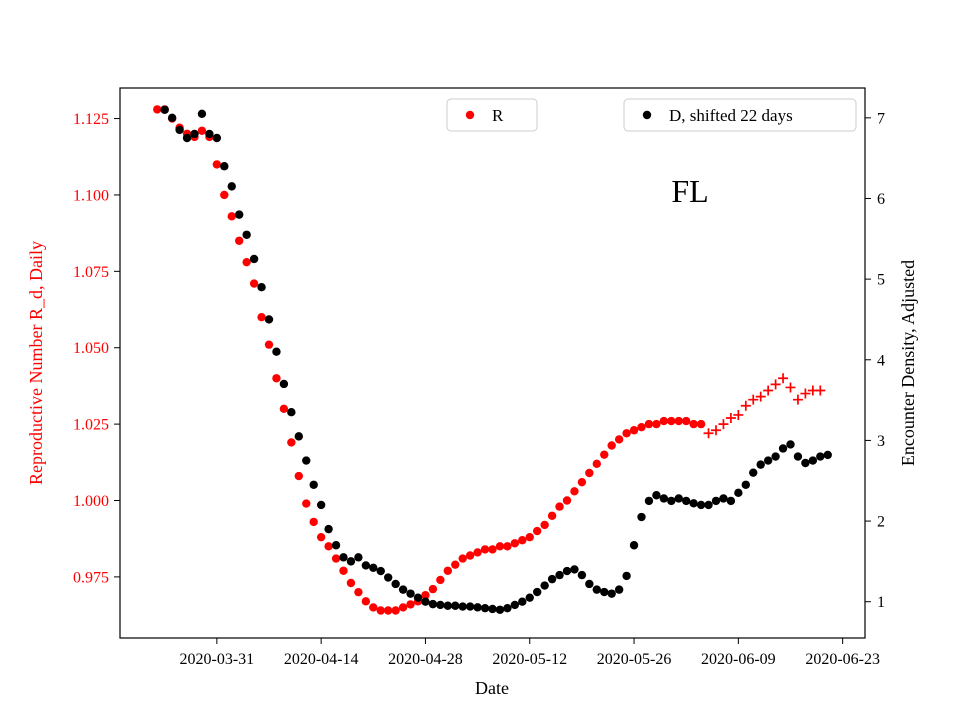  What do you see at coordinates (689, 191) in the screenshot?
I see `state-annotation: FL` at bounding box center [689, 191].